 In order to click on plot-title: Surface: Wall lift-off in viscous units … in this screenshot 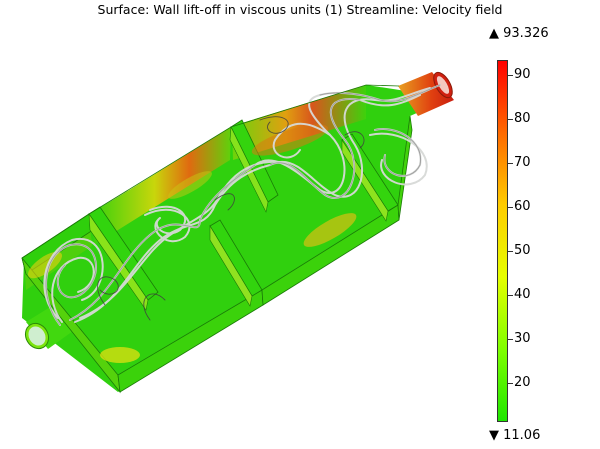, I will do `click(300, 9)`.